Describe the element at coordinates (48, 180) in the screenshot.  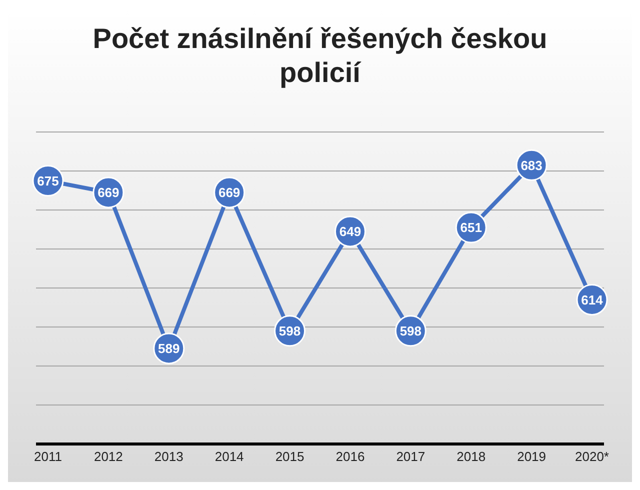
I see `data-label: 675` at that location.